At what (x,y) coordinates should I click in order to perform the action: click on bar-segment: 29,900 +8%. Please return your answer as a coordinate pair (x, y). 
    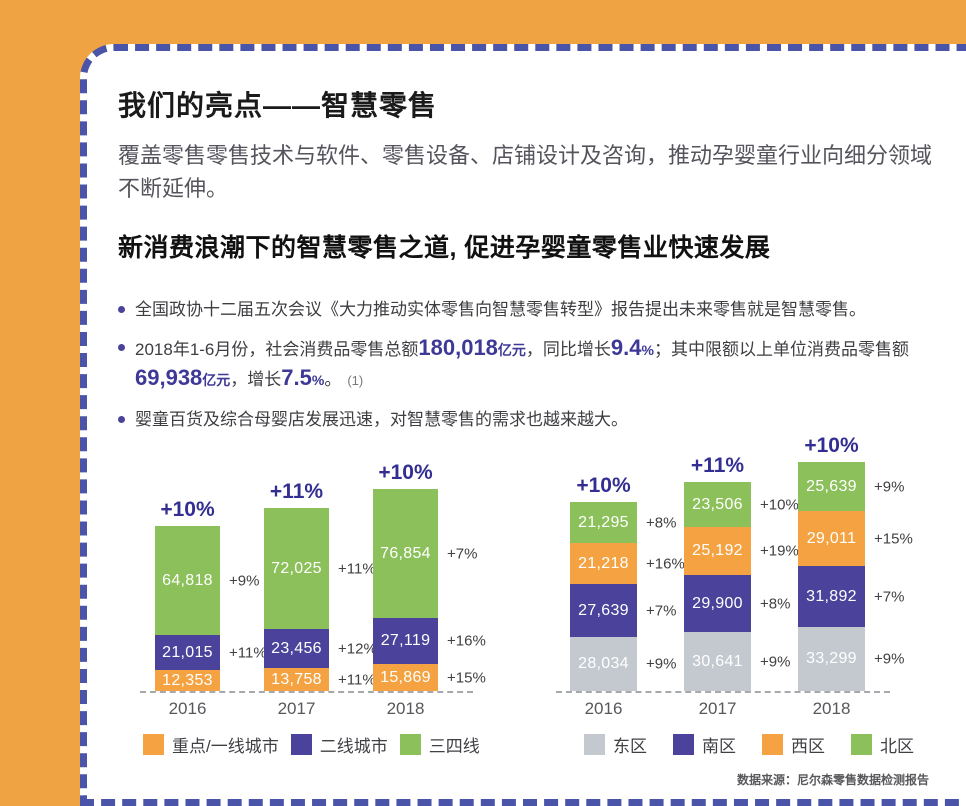
    Looking at the image, I should click on (737, 604).